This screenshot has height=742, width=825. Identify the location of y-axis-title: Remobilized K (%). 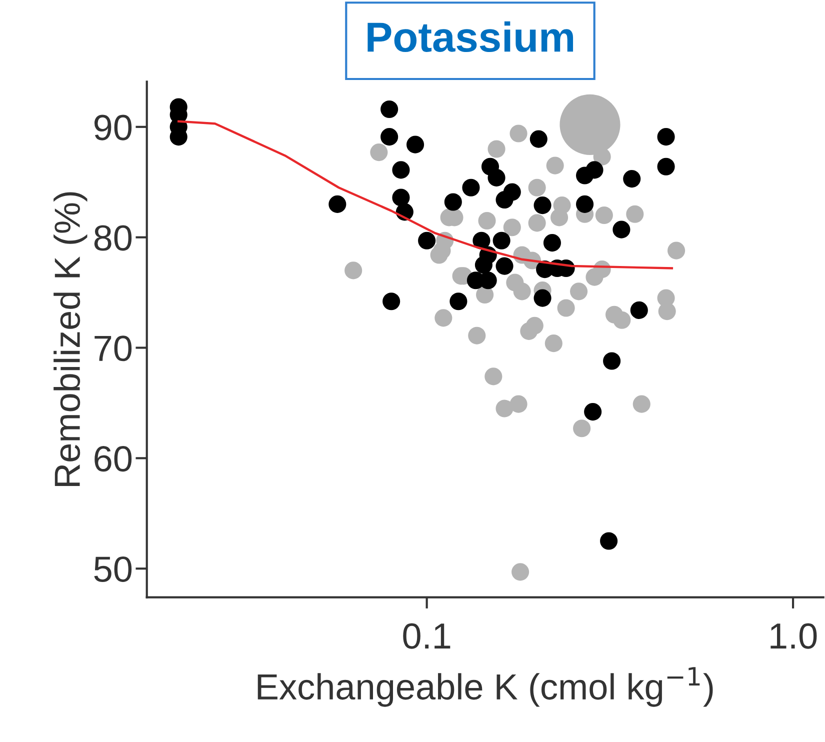
(71, 339).